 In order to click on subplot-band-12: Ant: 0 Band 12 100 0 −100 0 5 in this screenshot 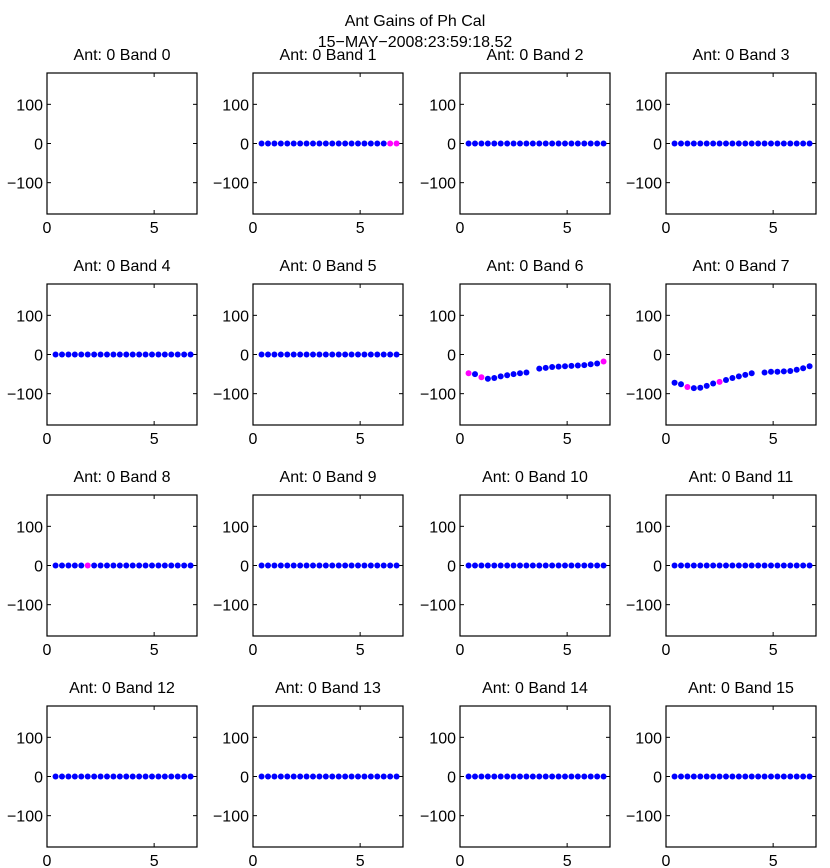, I will do `click(102, 774)`.